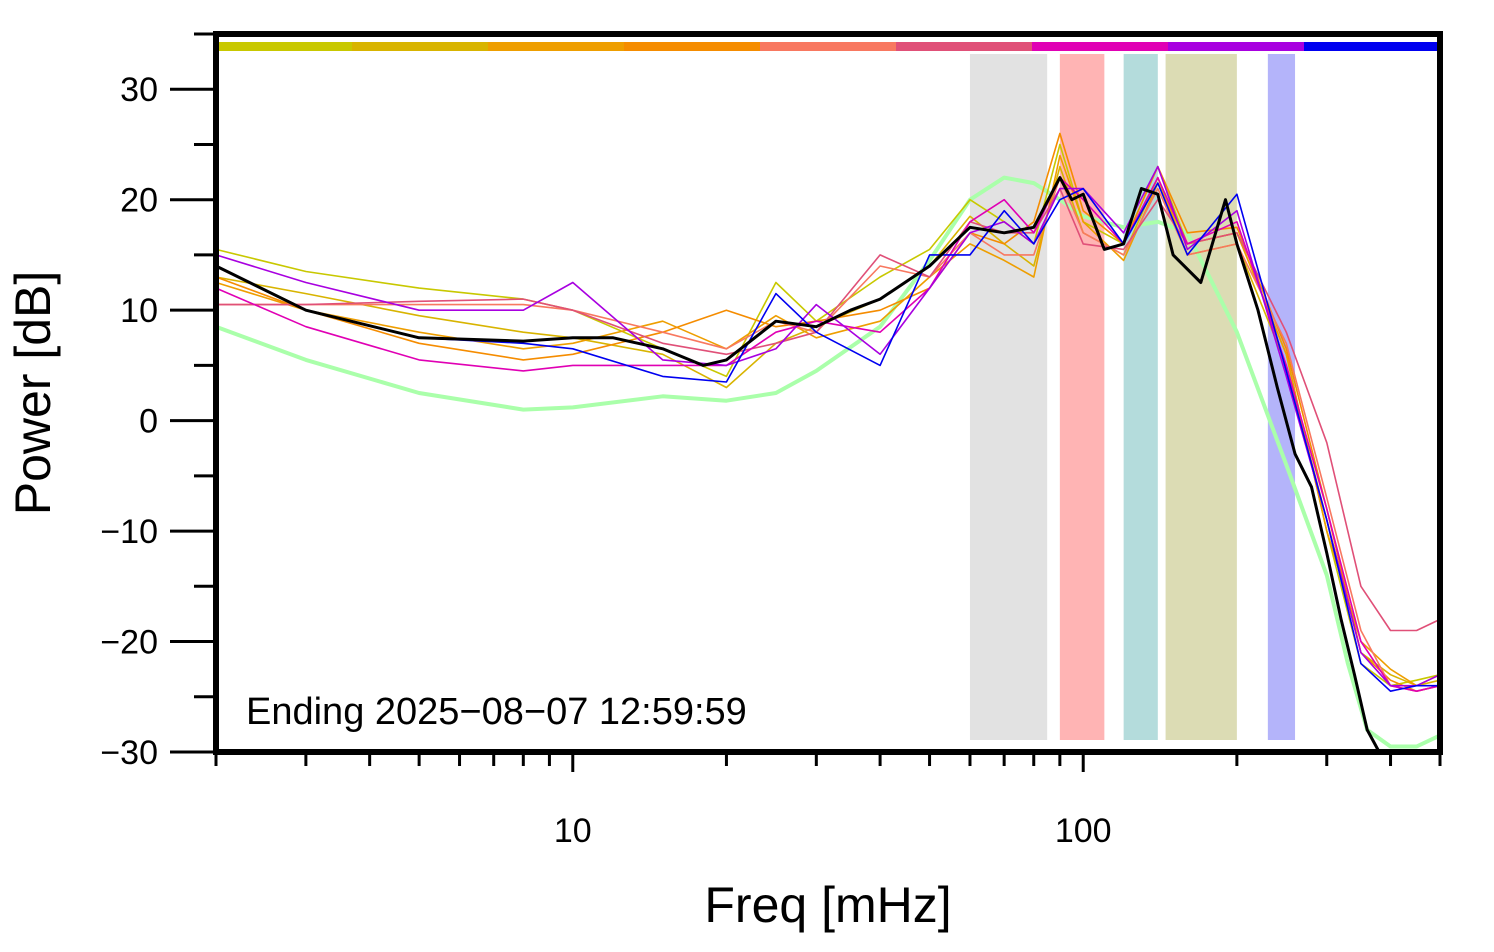  What do you see at coordinates (129, 753) in the screenshot?
I see `y-tick-label: −30` at bounding box center [129, 753].